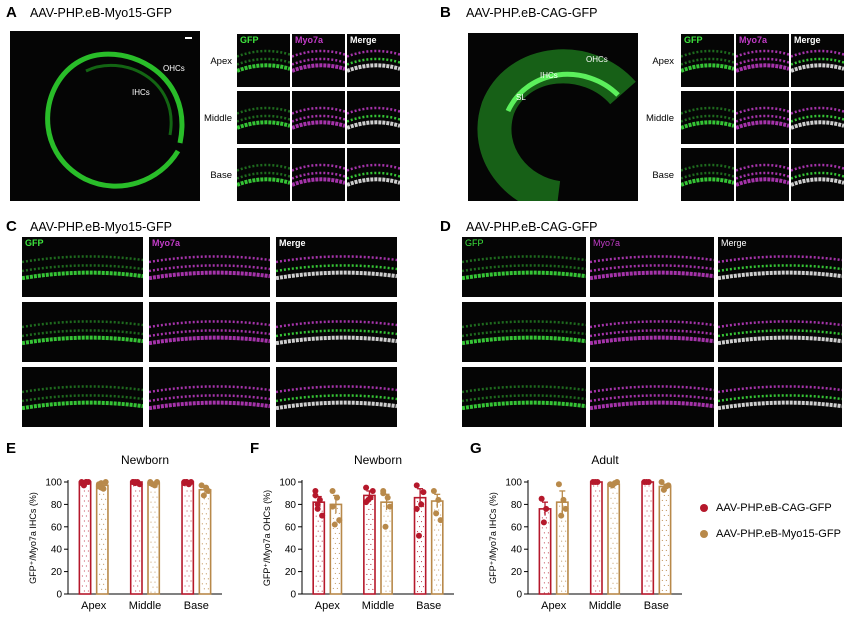 This screenshot has height=630, width=863. Describe the element at coordinates (663, 175) in the screenshot. I see `row-label-base-b: Base` at that location.